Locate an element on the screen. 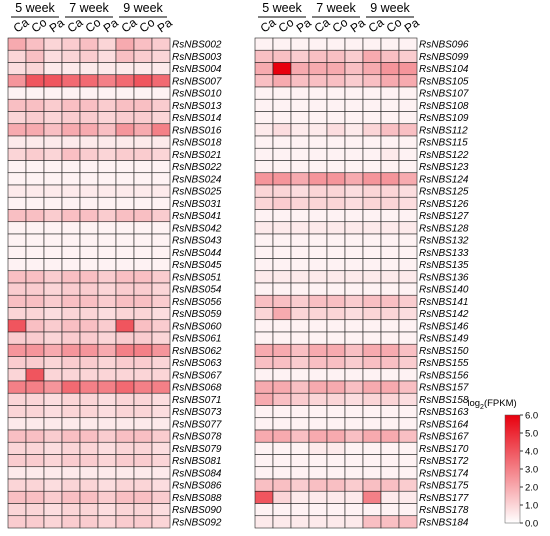  row-label: RsNBS031 is located at coordinates (196, 204).